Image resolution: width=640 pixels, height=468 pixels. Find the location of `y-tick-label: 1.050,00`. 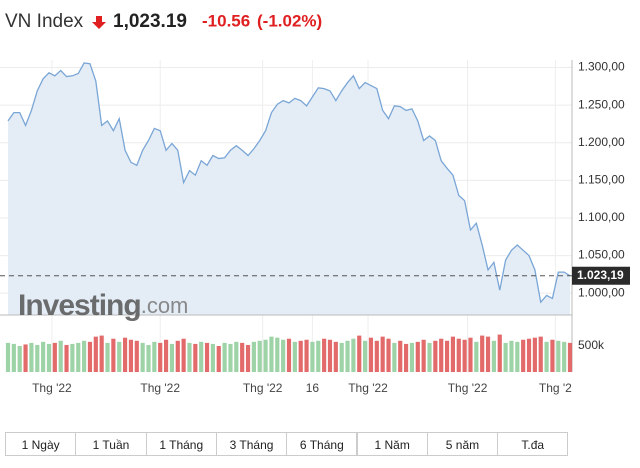

y-tick-label: 1.050,00 is located at coordinates (601, 255).